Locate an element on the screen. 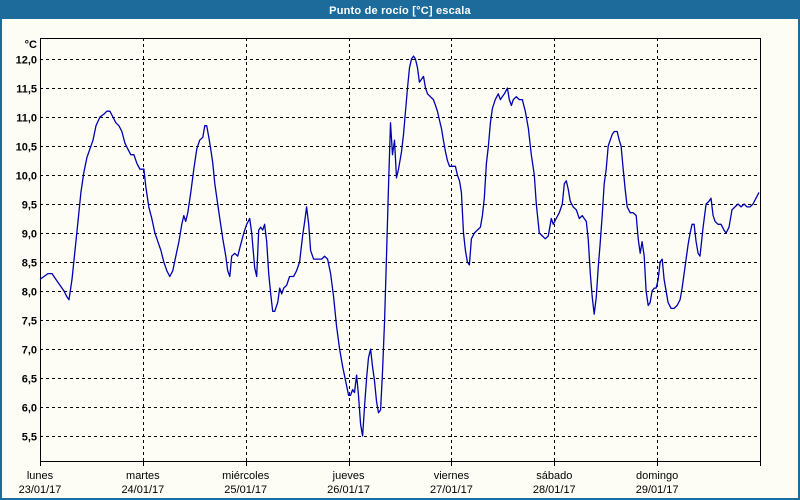 This screenshot has height=500, width=800. x-tick-date-label: 24/01/17 is located at coordinates (142, 490).